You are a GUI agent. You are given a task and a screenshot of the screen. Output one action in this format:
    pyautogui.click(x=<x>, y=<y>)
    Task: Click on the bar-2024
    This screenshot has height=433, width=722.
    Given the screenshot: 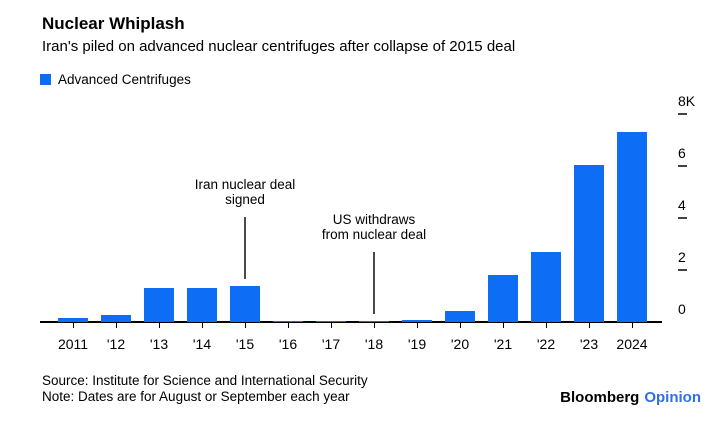 What is the action you would take?
    pyautogui.click(x=632, y=227)
    